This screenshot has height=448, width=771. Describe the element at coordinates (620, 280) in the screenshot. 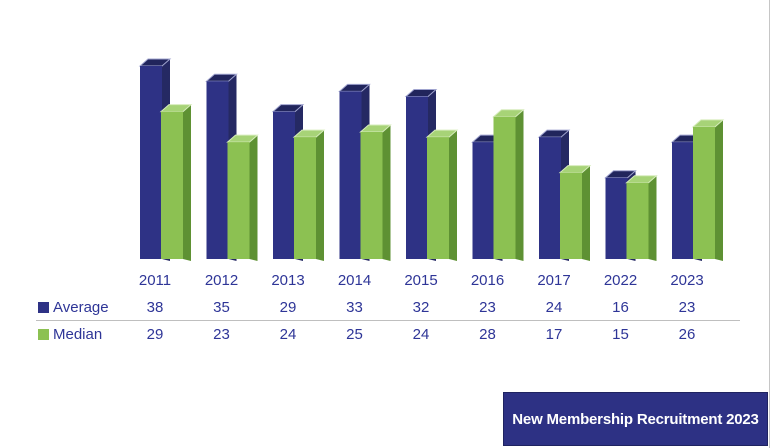

I see `year-label-2022: 2022` at that location.